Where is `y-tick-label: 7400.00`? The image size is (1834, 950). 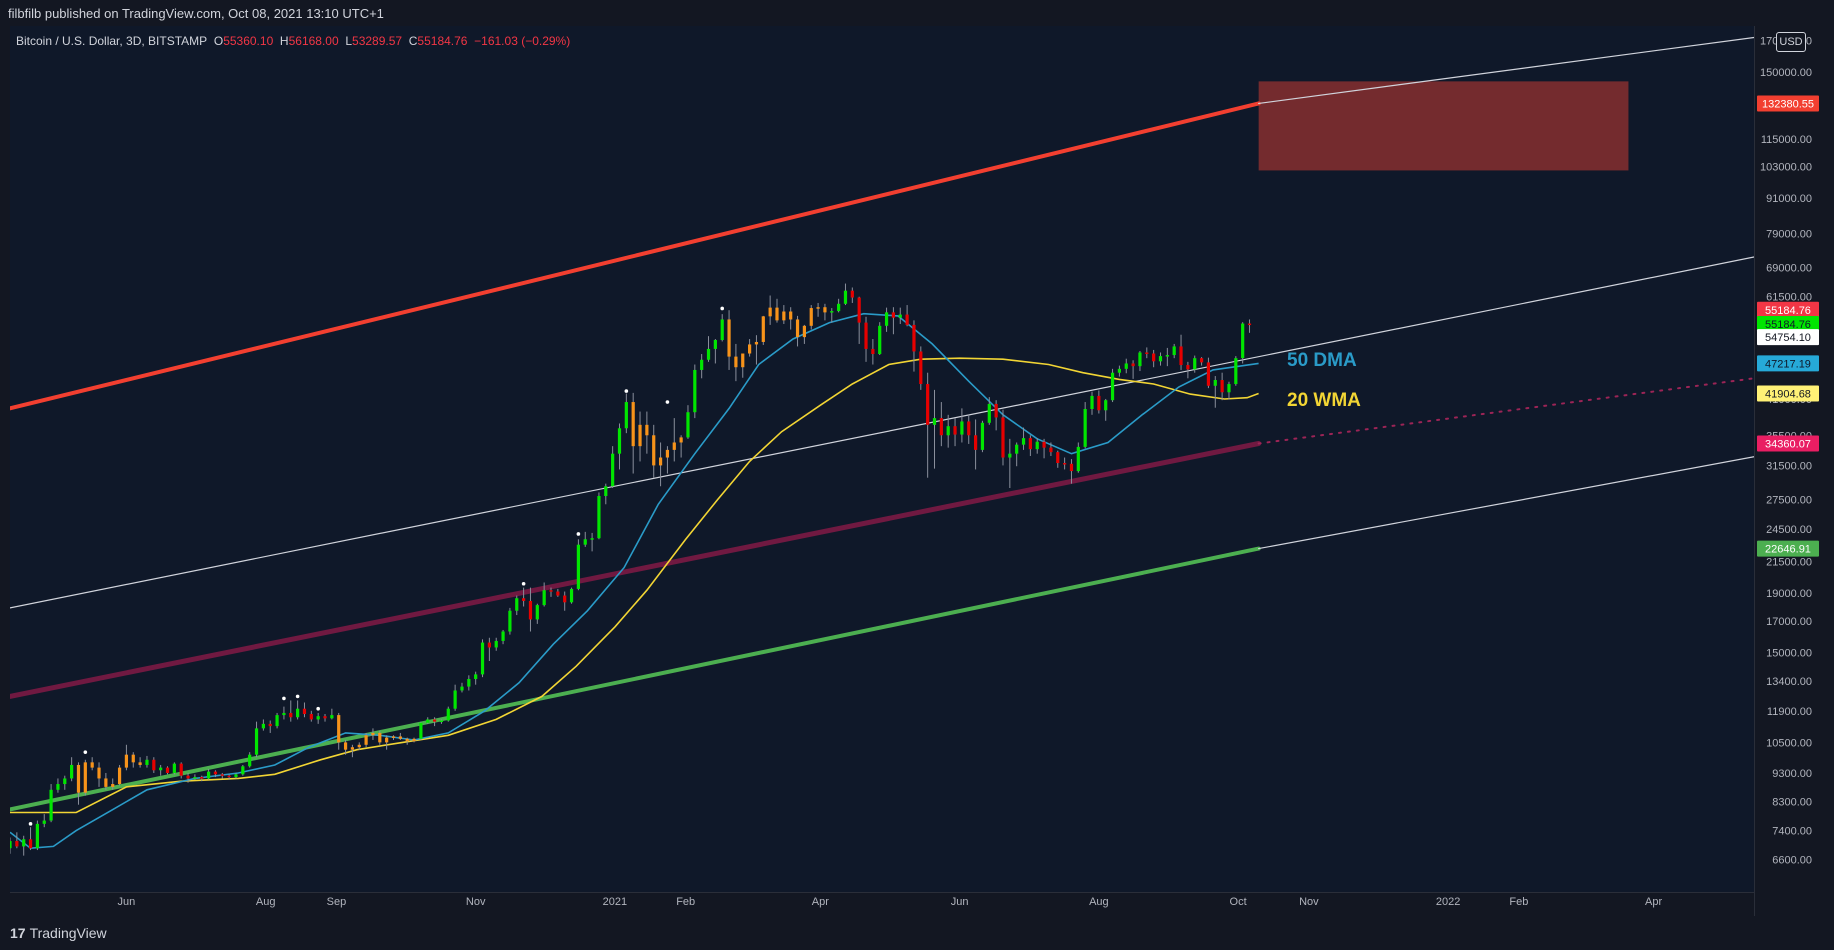 y-tick-label: 7400.00 is located at coordinates (1792, 832).